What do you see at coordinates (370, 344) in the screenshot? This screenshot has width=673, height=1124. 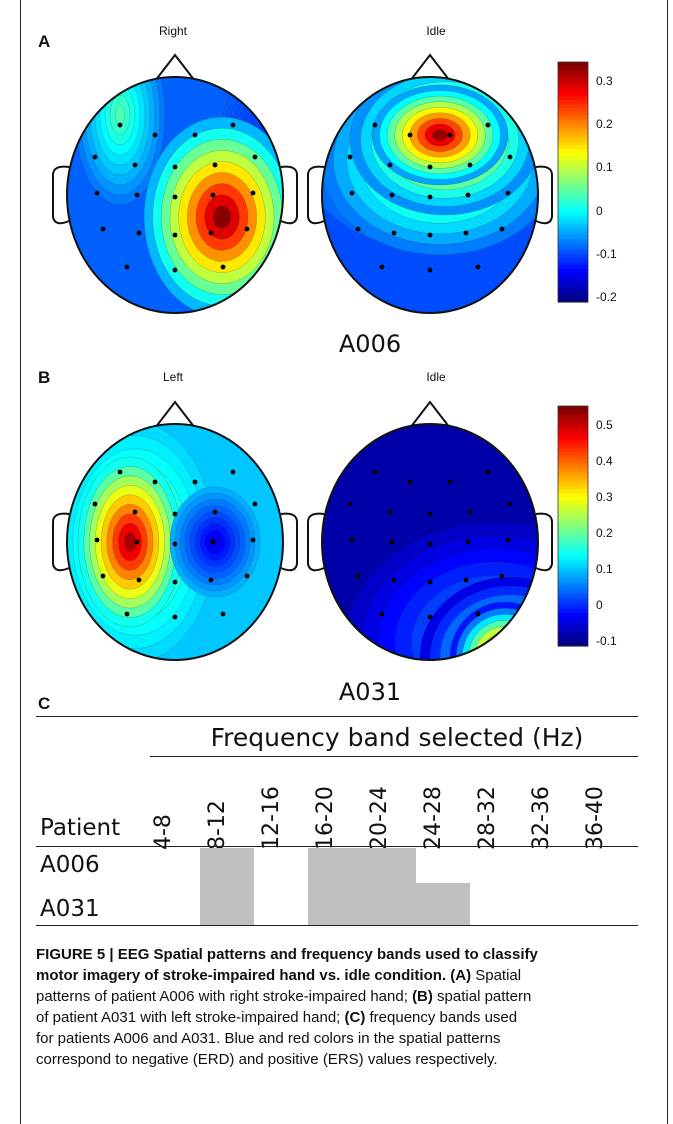 I see `panel-a-patient: A006` at bounding box center [370, 344].